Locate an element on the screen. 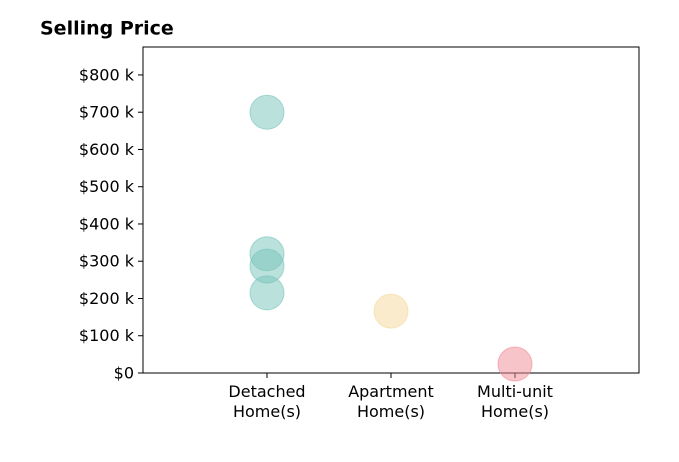  y-tick-label: $700 k is located at coordinates (107, 112).